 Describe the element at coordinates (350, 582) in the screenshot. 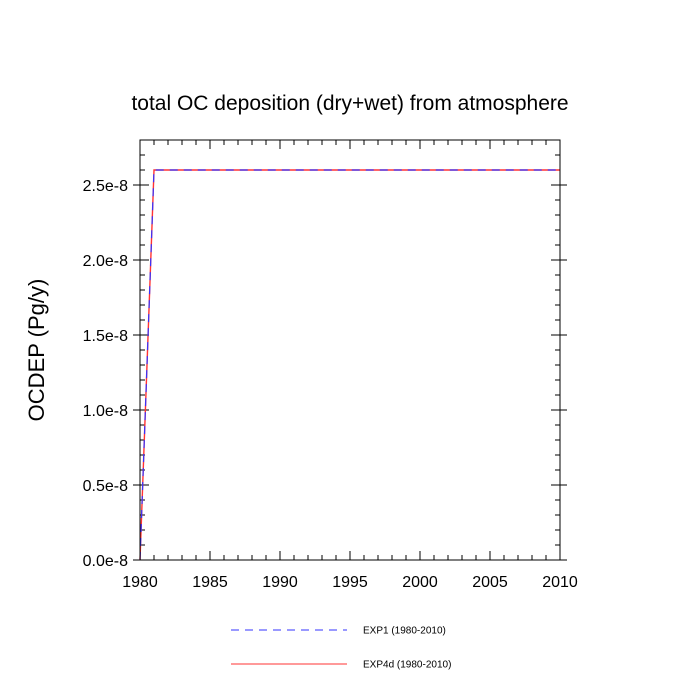

I see `x-tick-label: 1995` at that location.